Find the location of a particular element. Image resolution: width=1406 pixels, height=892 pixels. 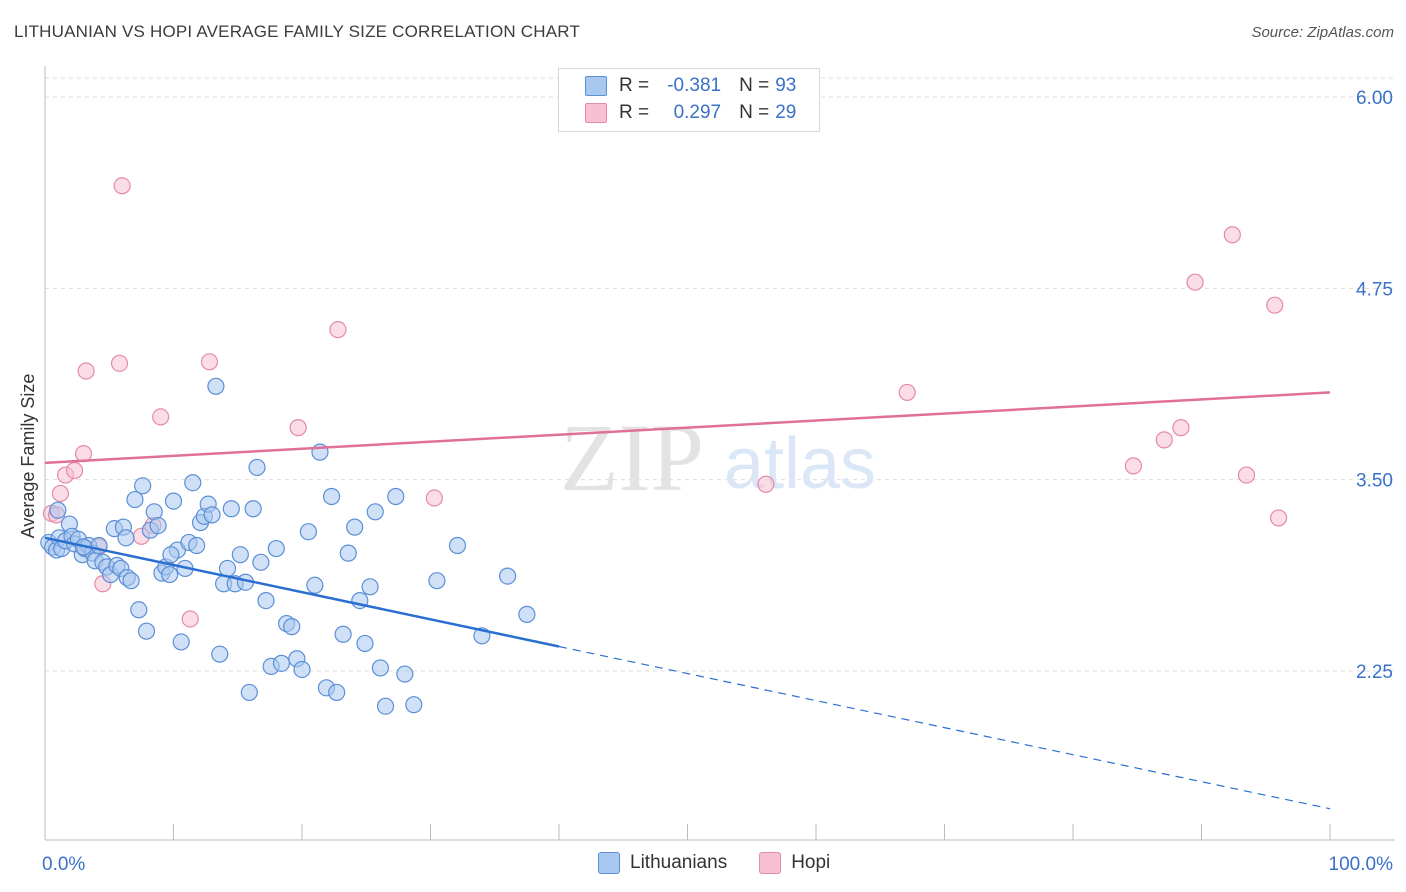

watermark-atlas: atlas is located at coordinates (800, 464).